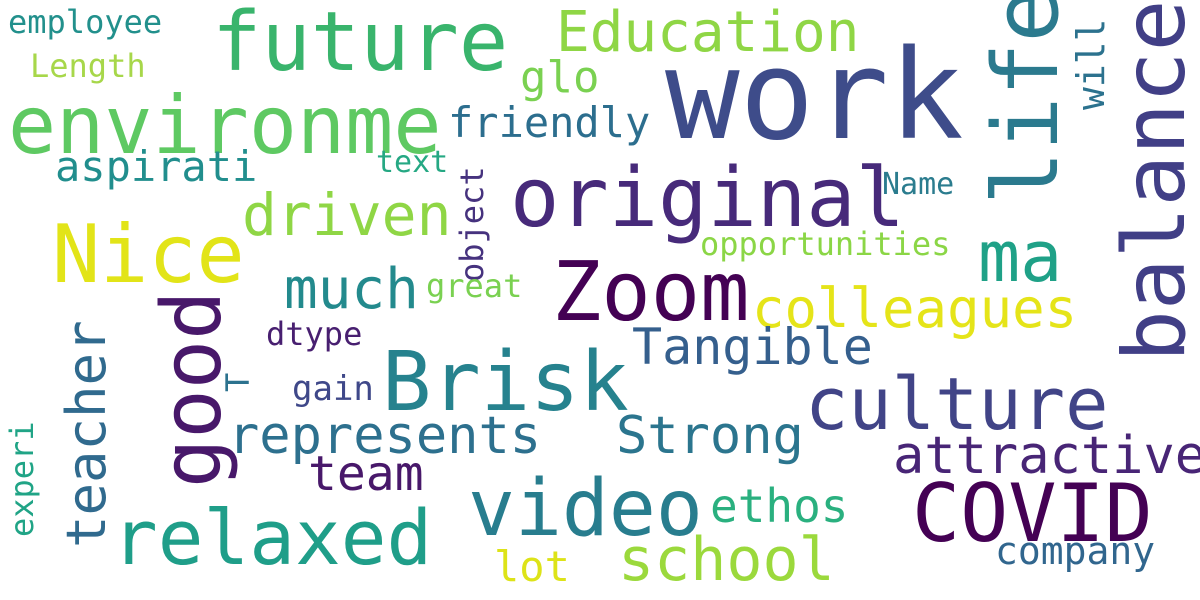 The image size is (1200, 600). What do you see at coordinates (351, 289) in the screenshot?
I see `word-much: much` at bounding box center [351, 289].